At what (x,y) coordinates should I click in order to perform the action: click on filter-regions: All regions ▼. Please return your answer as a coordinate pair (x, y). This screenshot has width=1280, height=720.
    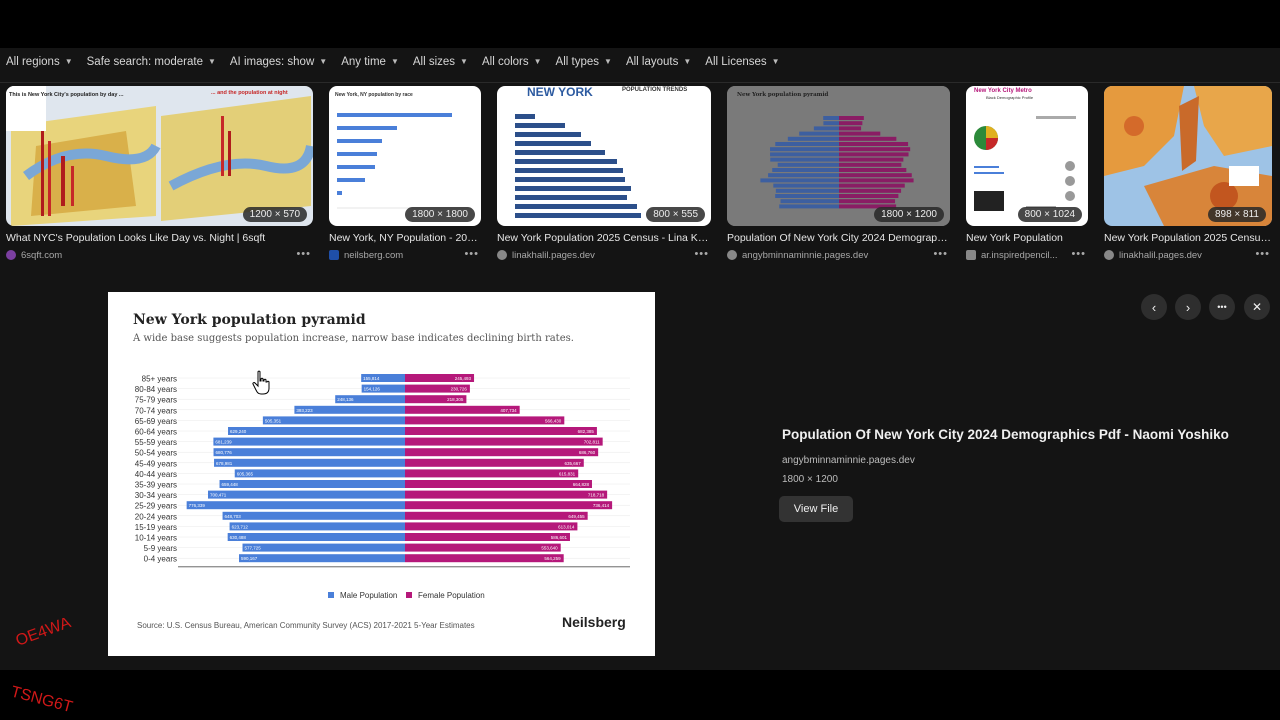
    Looking at the image, I should click on (39, 62).